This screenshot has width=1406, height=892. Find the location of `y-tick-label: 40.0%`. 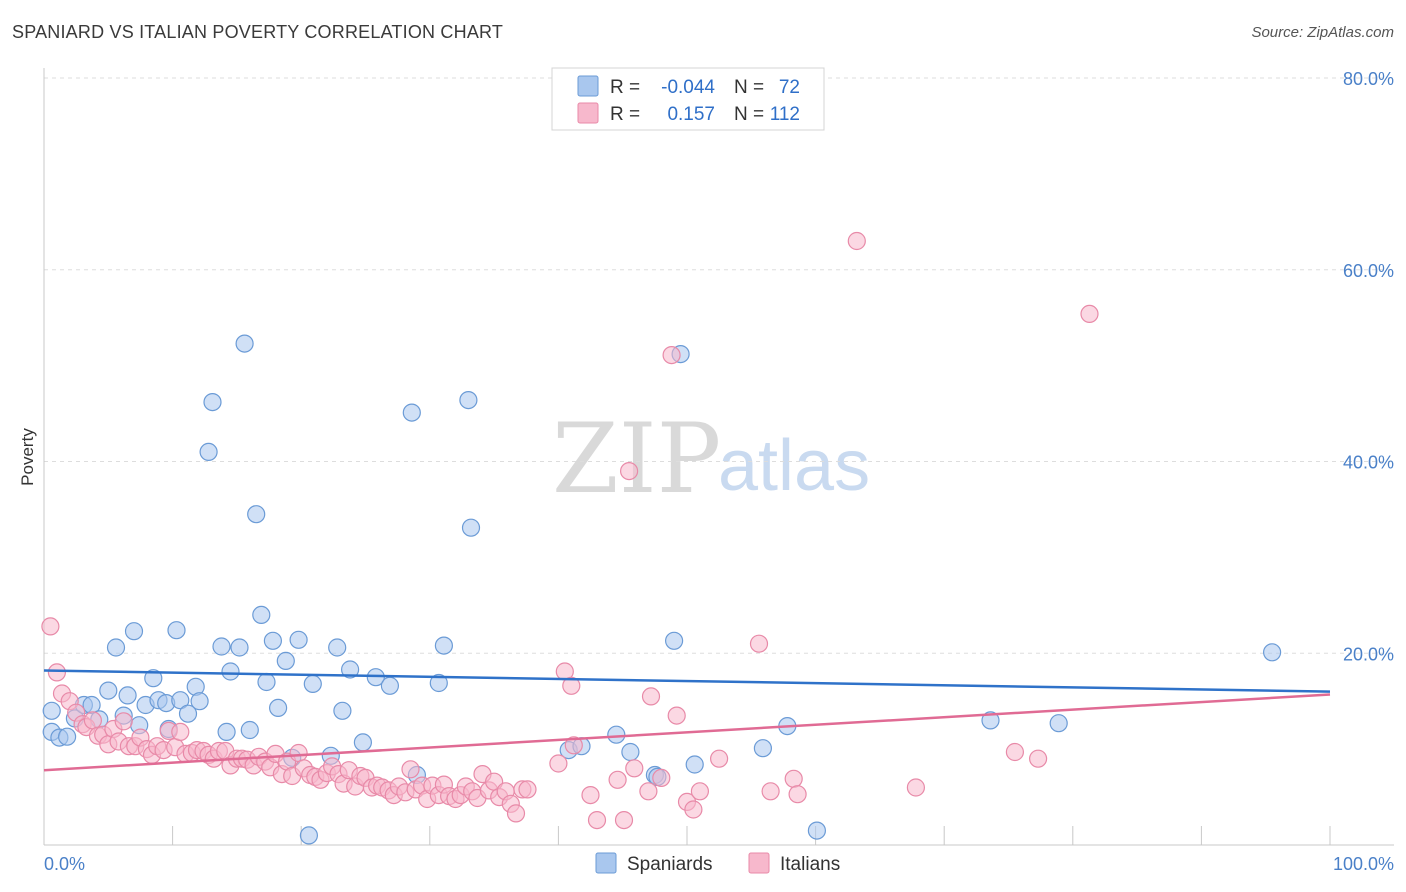

y-tick-label: 40.0% is located at coordinates (1368, 463).